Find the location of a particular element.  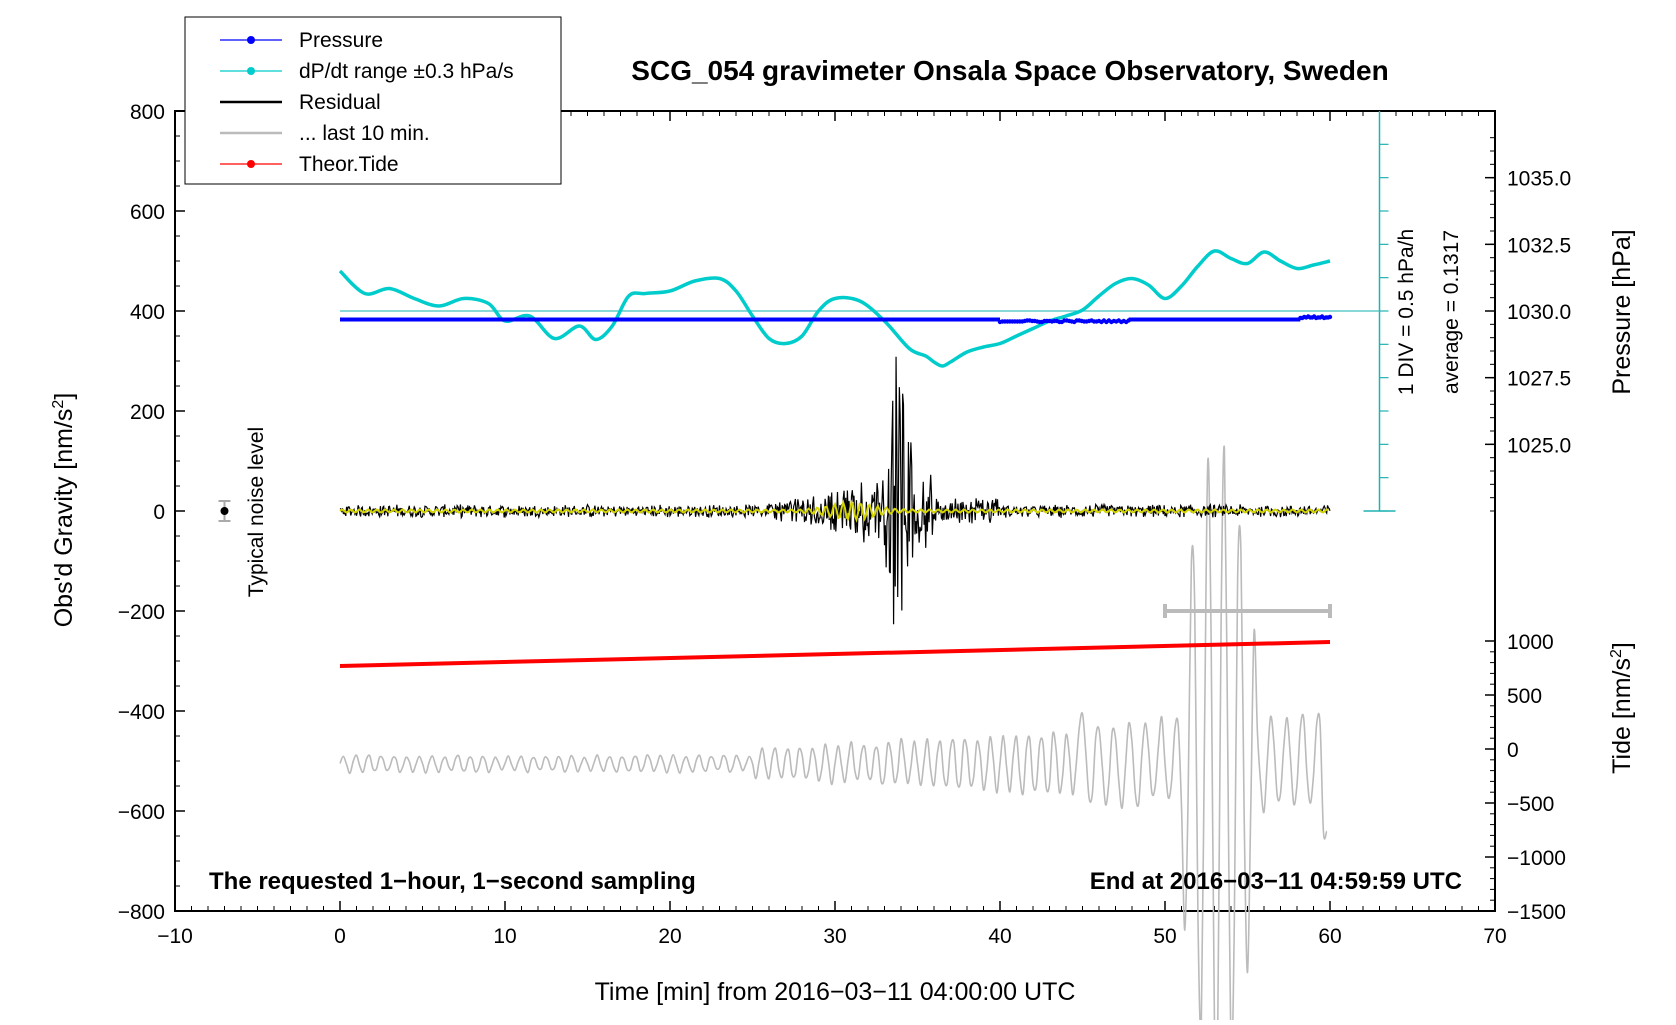

legend-box is located at coordinates (373, 100).